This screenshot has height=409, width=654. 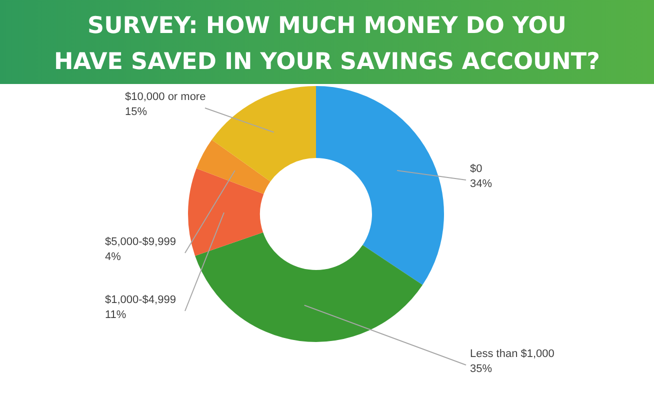 What do you see at coordinates (476, 169) in the screenshot?
I see `slice-label: $0` at bounding box center [476, 169].